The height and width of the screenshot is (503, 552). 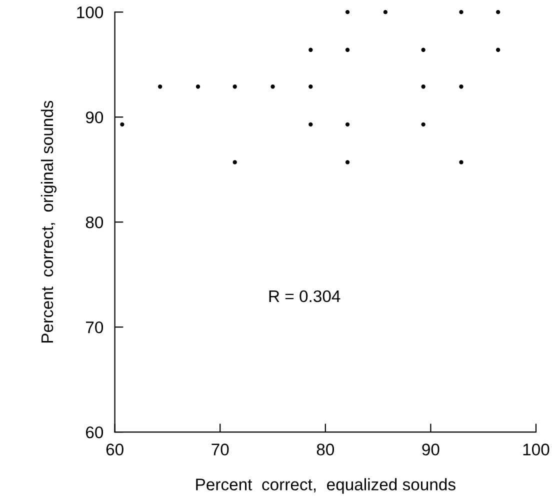 What do you see at coordinates (536, 450) in the screenshot?
I see `x-tick-label: 100` at bounding box center [536, 450].